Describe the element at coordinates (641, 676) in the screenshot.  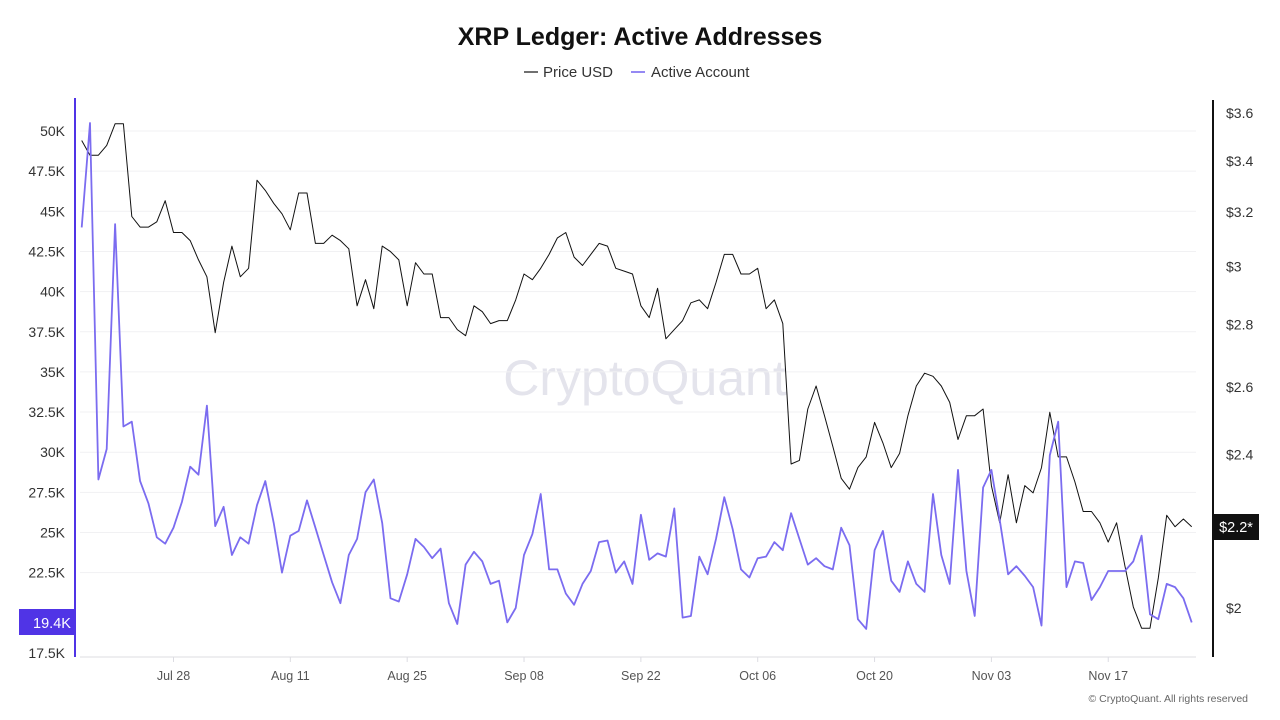
I see `x-tick-label: Sep 22` at that location.